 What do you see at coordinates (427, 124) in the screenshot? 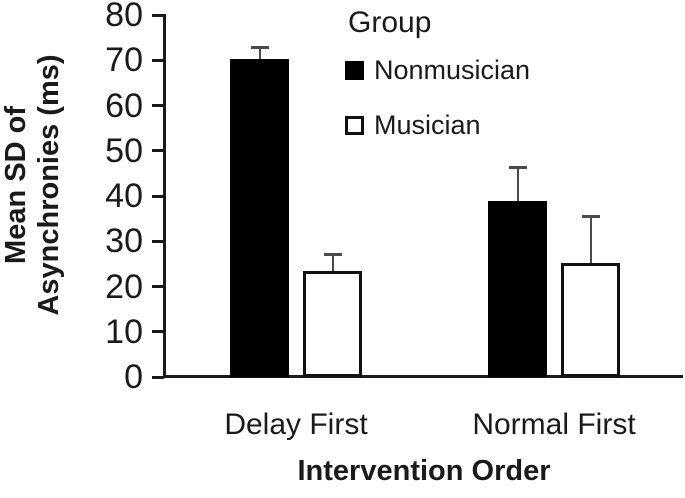
I see `legend-label-musician: Musician` at bounding box center [427, 124].